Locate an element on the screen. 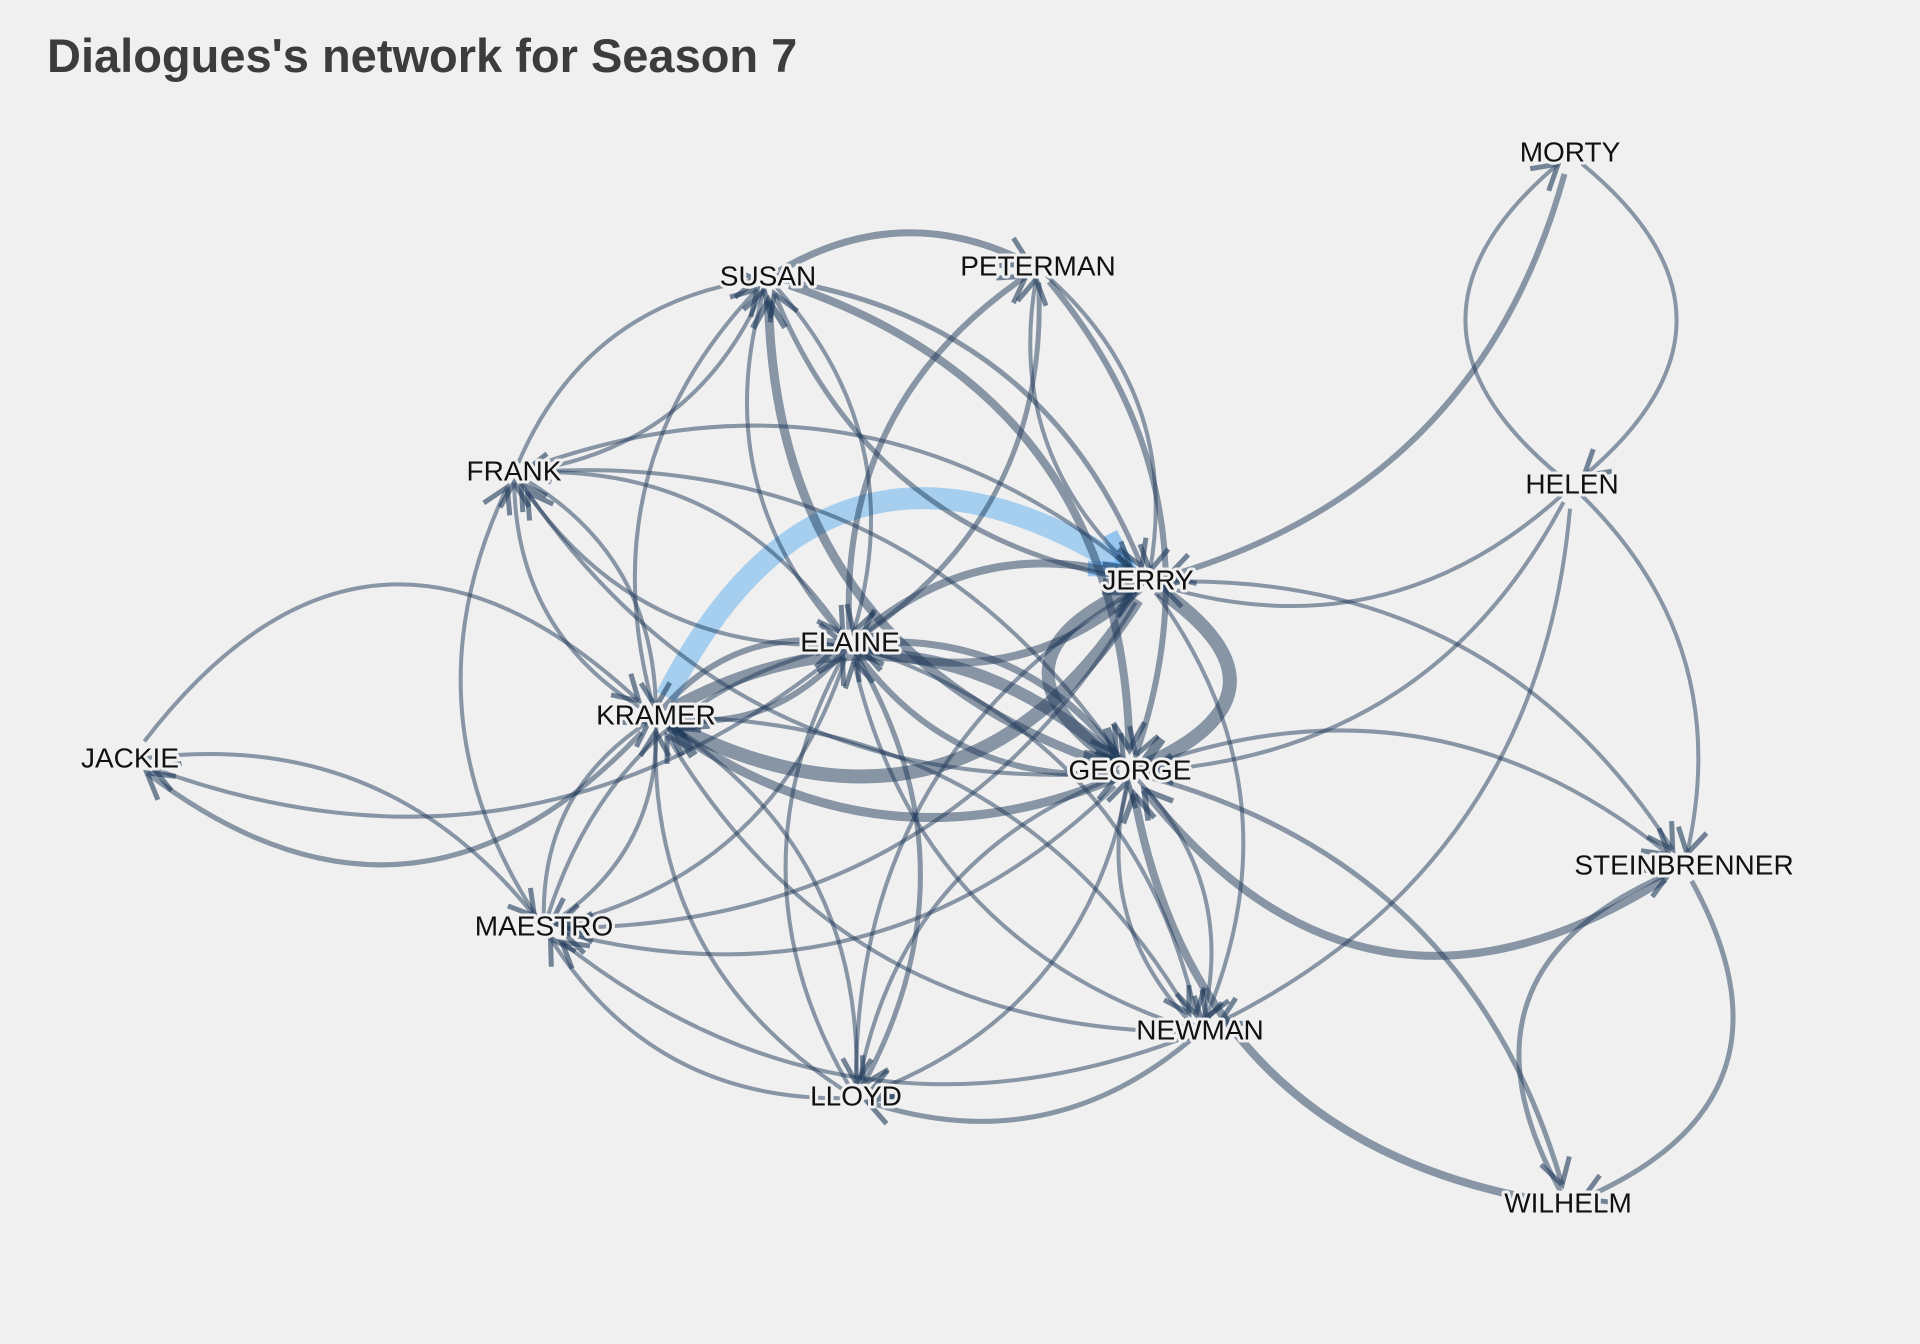 This screenshot has height=1344, width=1920. edge-jerry-to-maestro is located at coordinates (852, 765).